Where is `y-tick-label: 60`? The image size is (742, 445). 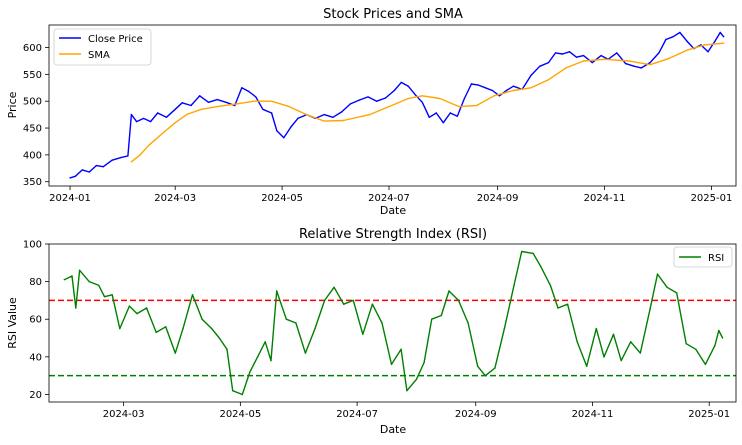 y-tick-label: 60 is located at coordinates (35, 320).